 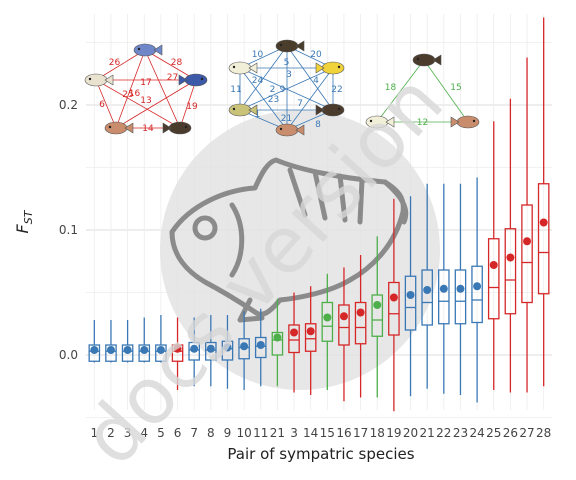 I want to click on network-edge-label: 6, so click(x=102, y=105).